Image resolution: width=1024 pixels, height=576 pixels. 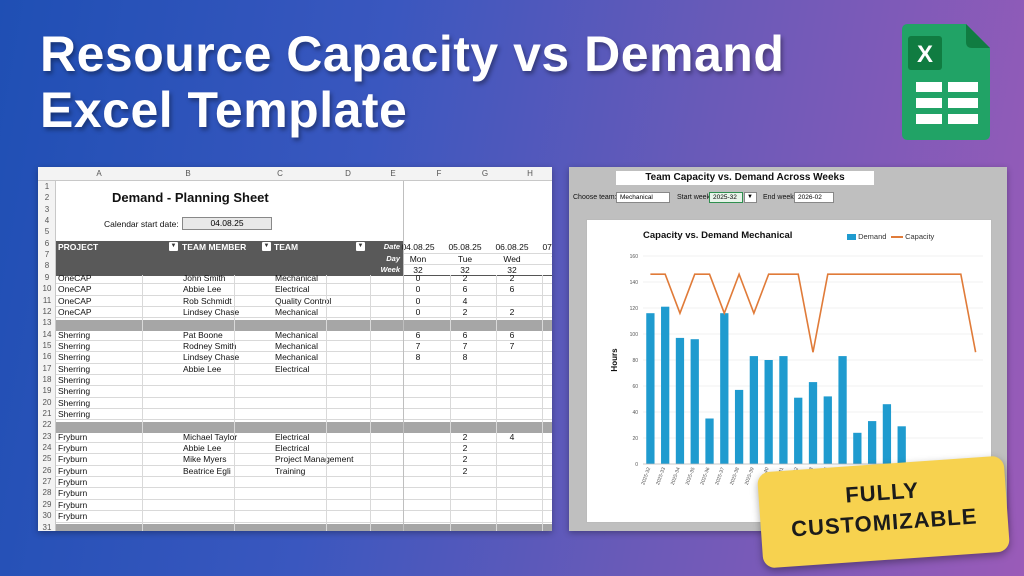 What do you see at coordinates (47, 448) in the screenshot?
I see `row-number: 24` at bounding box center [47, 448].